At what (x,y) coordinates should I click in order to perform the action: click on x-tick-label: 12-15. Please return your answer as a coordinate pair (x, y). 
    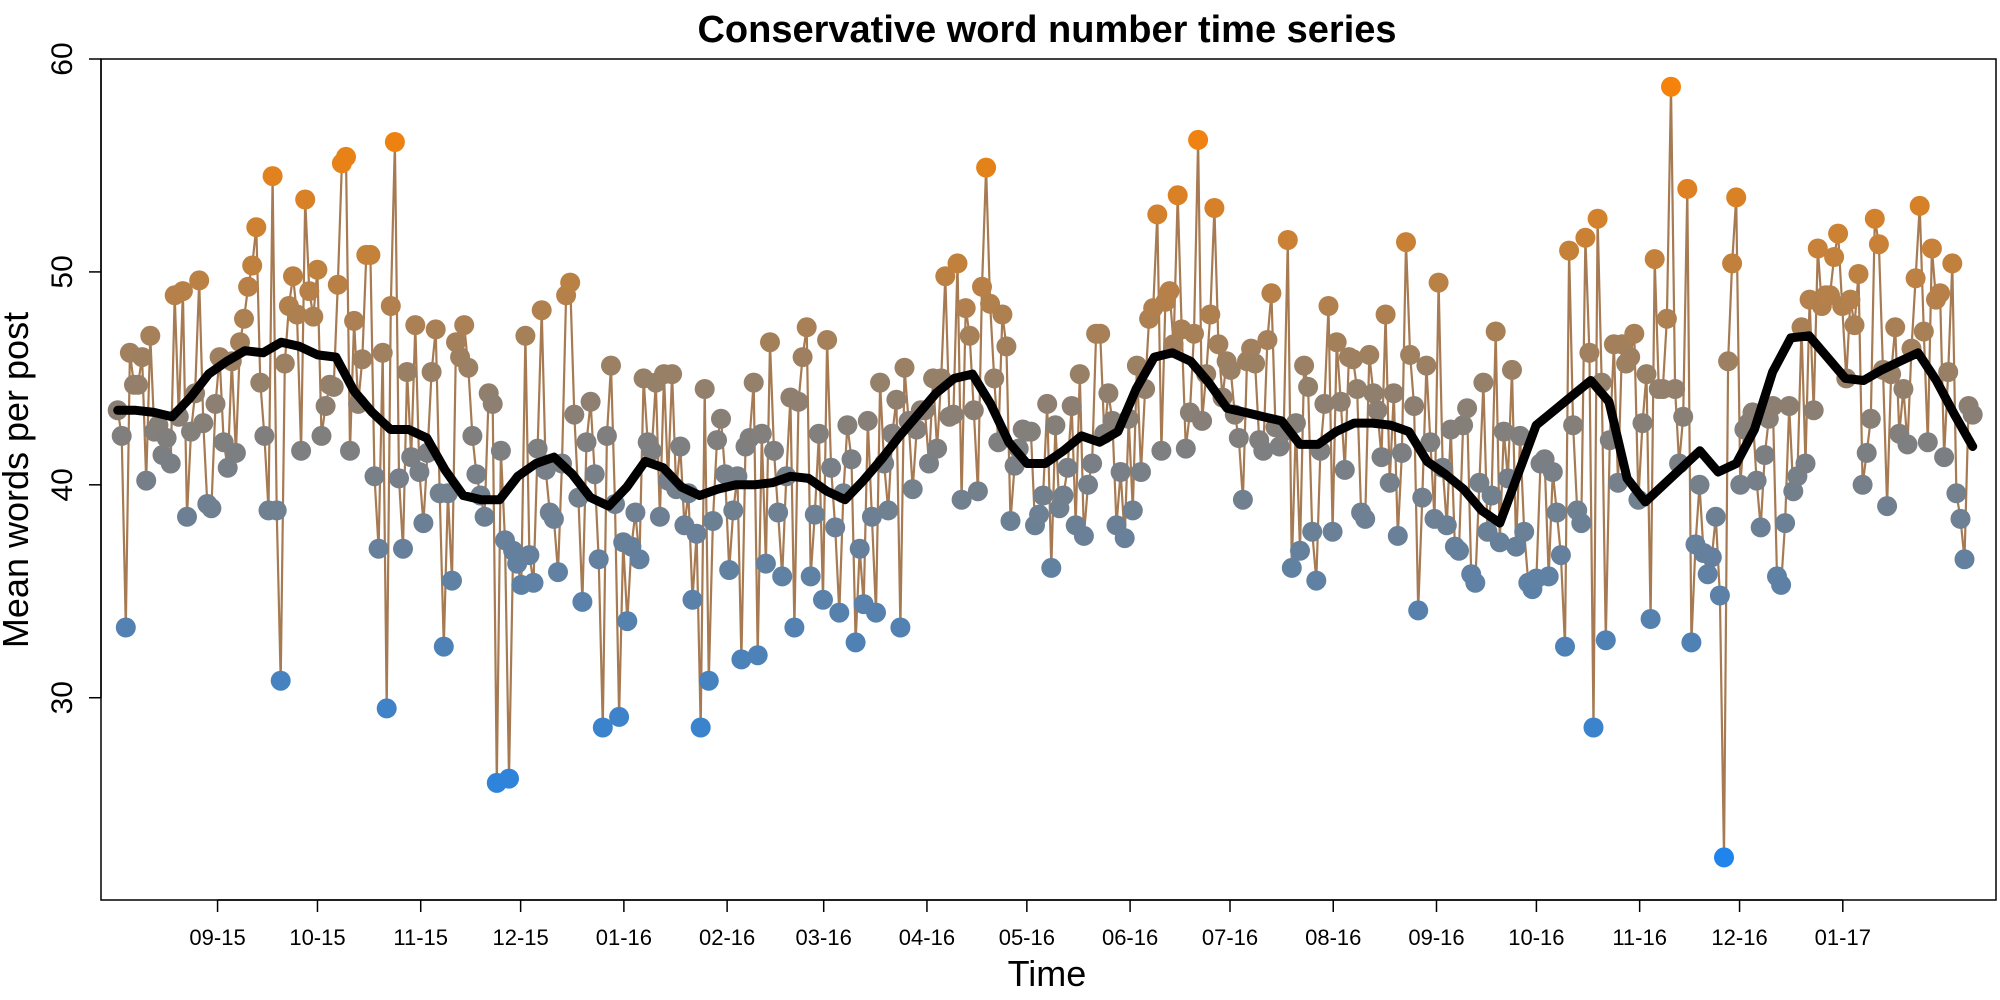
    Looking at the image, I should click on (520, 937).